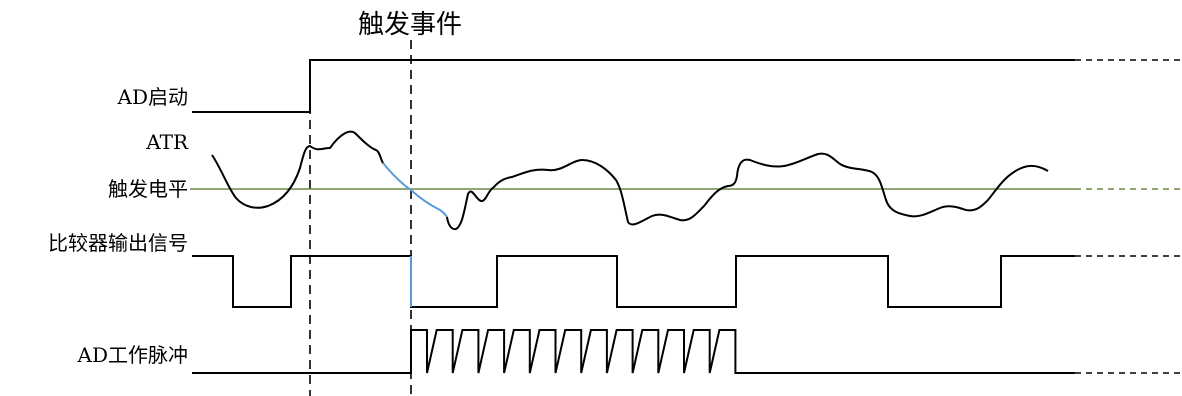  What do you see at coordinates (118, 243) in the screenshot?
I see `label-comparator-output: 比较器输出信号` at bounding box center [118, 243].